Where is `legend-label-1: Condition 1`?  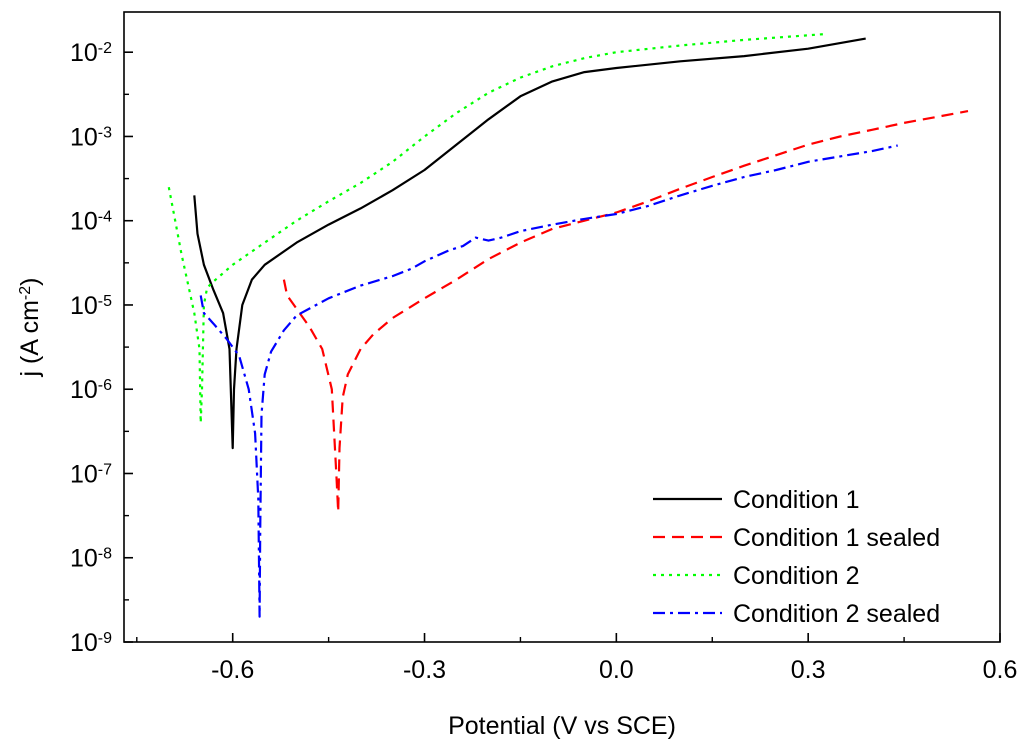 legend-label-1: Condition 1 is located at coordinates (796, 500).